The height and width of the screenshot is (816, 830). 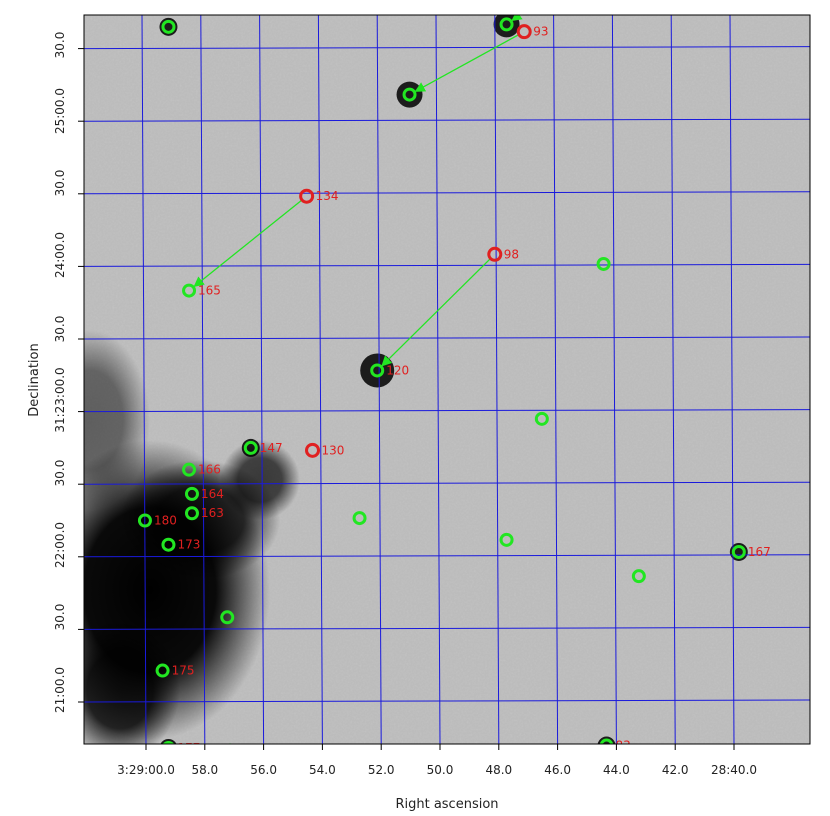 I want to click on y-tick-label-6: 30.0, so click(x=60, y=473).